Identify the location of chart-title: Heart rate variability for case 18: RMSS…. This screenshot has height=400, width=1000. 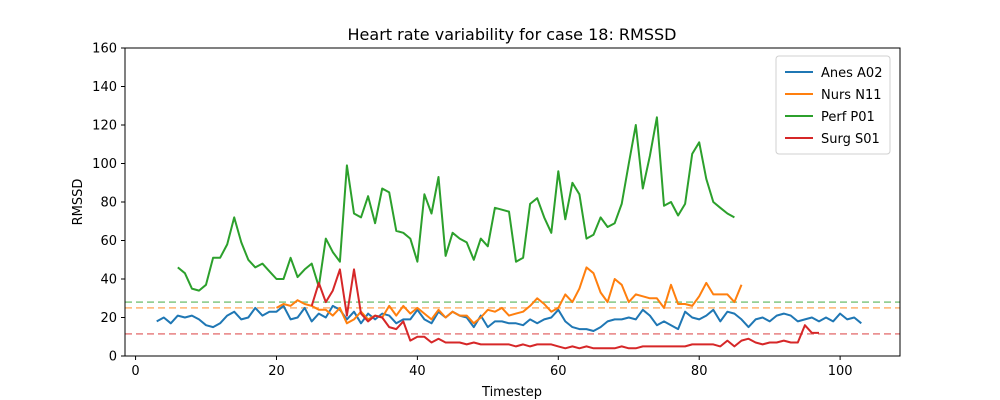
(512, 34).